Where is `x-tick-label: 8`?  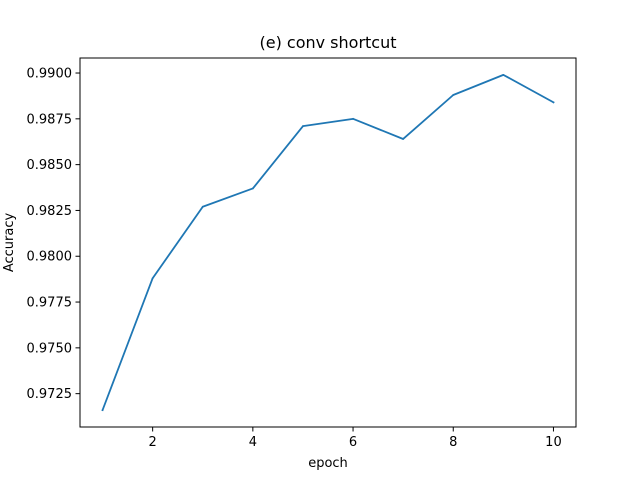 x-tick-label: 8 is located at coordinates (453, 442).